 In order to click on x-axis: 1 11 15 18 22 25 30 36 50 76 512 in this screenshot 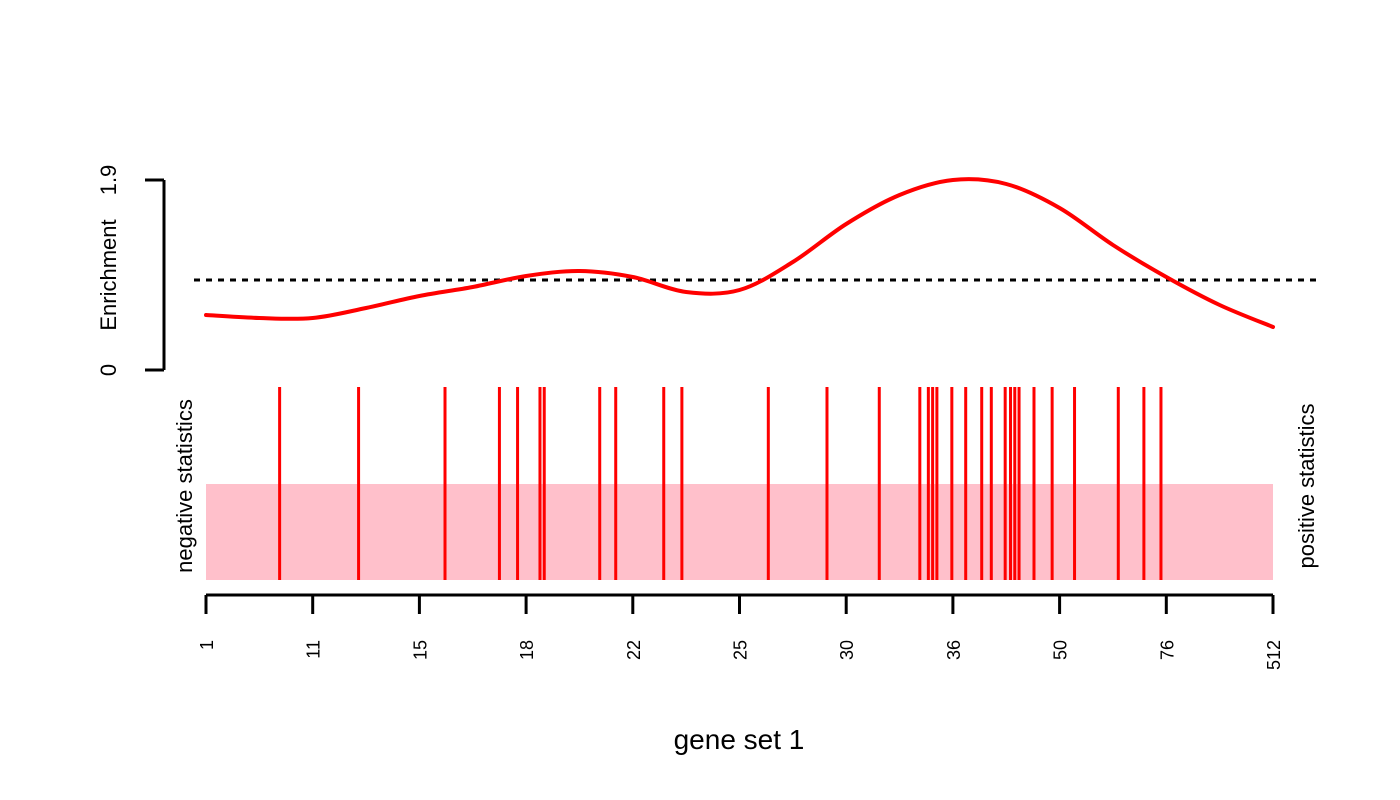, I will do `click(740, 631)`.